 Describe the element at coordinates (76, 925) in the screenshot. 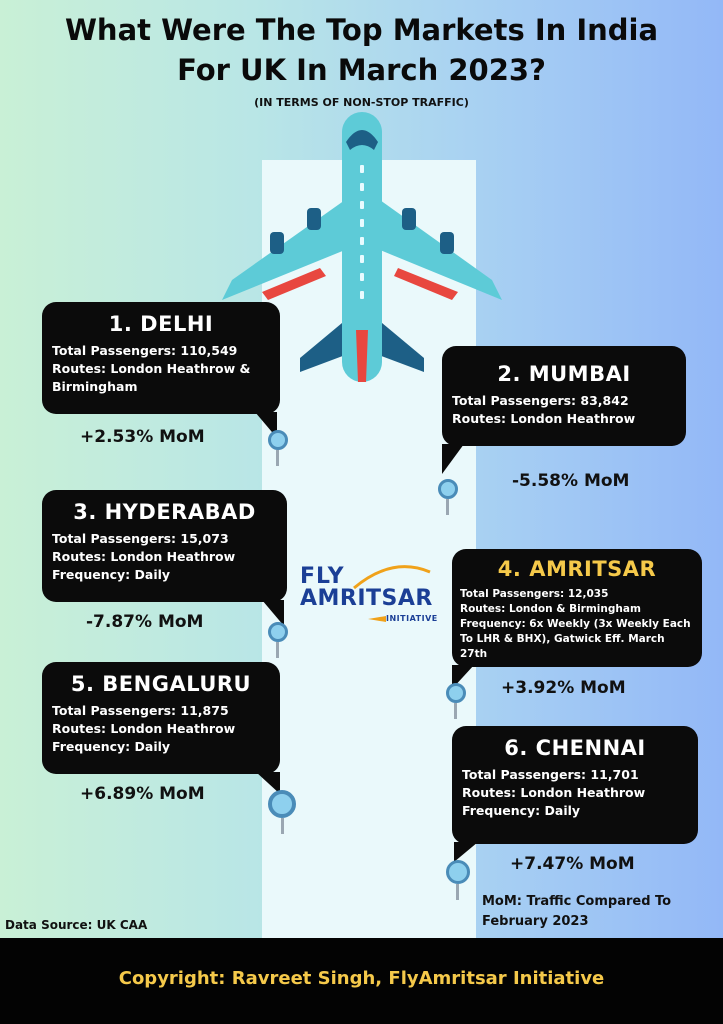

I see `data-source: Data Source: UK CAA` at that location.